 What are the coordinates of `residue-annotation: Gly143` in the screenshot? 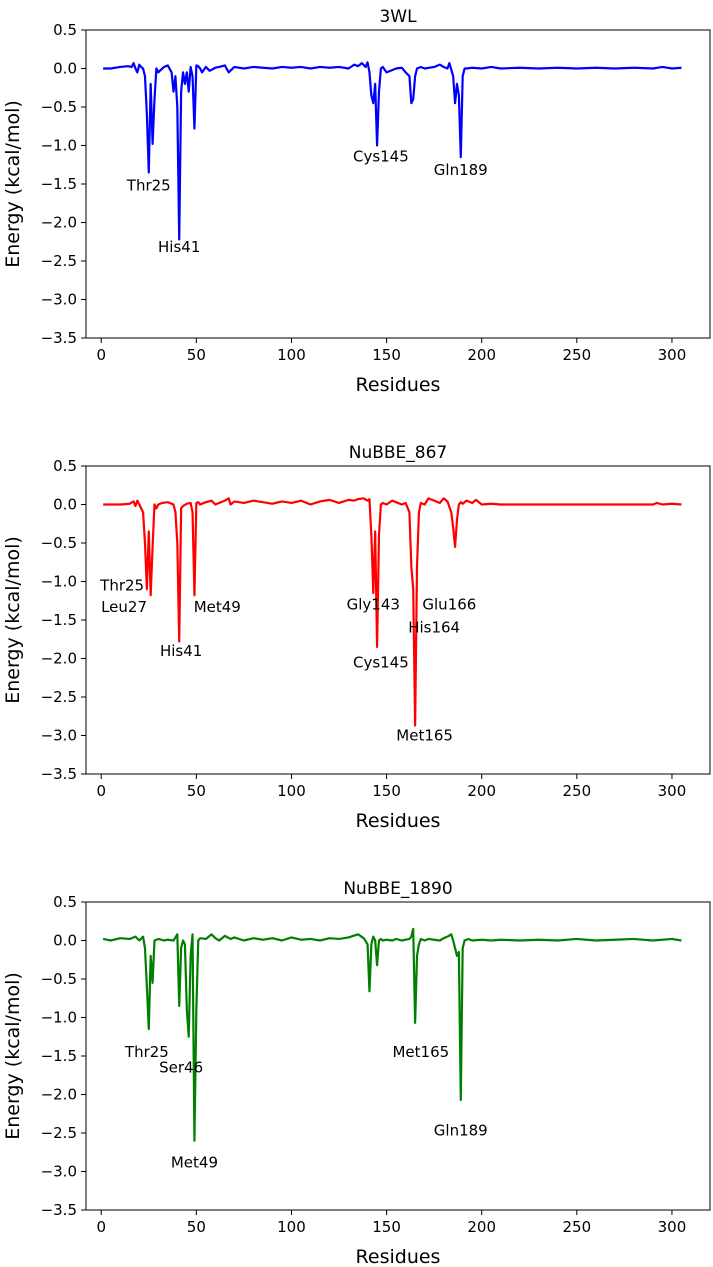 It's located at (373, 605).